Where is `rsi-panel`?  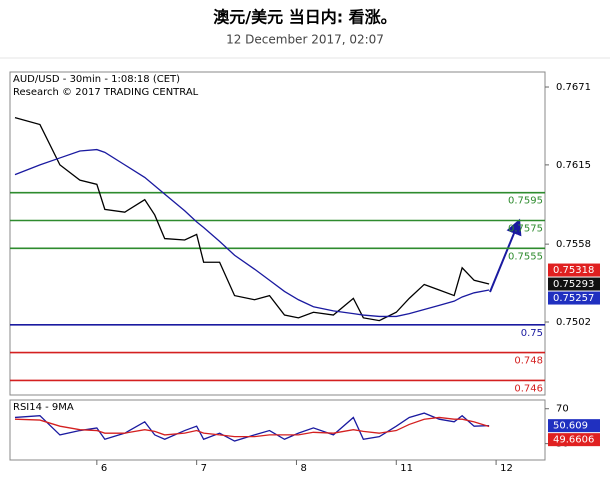 rsi-panel is located at coordinates (277, 430).